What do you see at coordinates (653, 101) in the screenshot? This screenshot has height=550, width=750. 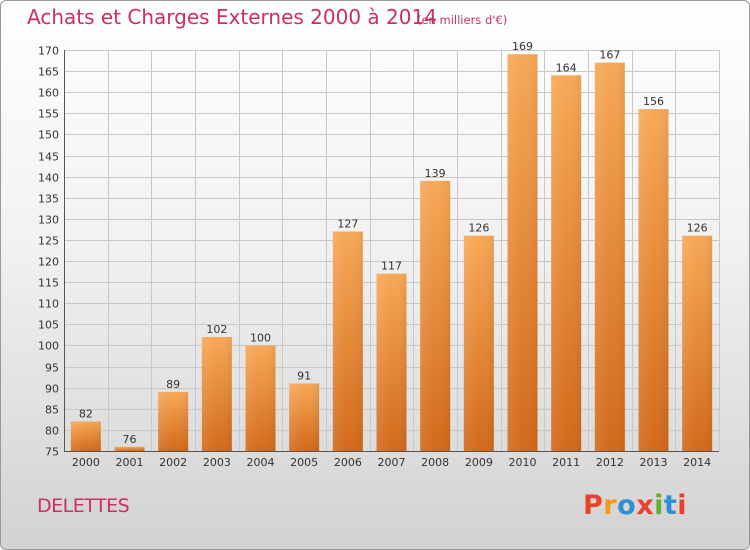 I see `data-label: 156` at bounding box center [653, 101].